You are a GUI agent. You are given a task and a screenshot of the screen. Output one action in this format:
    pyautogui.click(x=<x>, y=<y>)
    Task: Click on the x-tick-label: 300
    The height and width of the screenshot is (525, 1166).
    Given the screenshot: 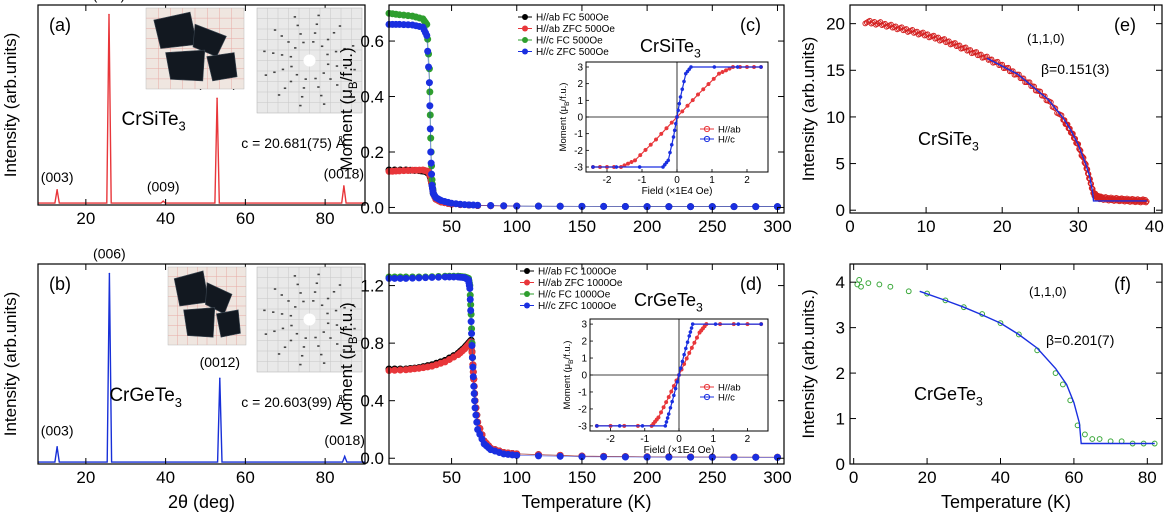 What is the action you would take?
    pyautogui.click(x=777, y=226)
    